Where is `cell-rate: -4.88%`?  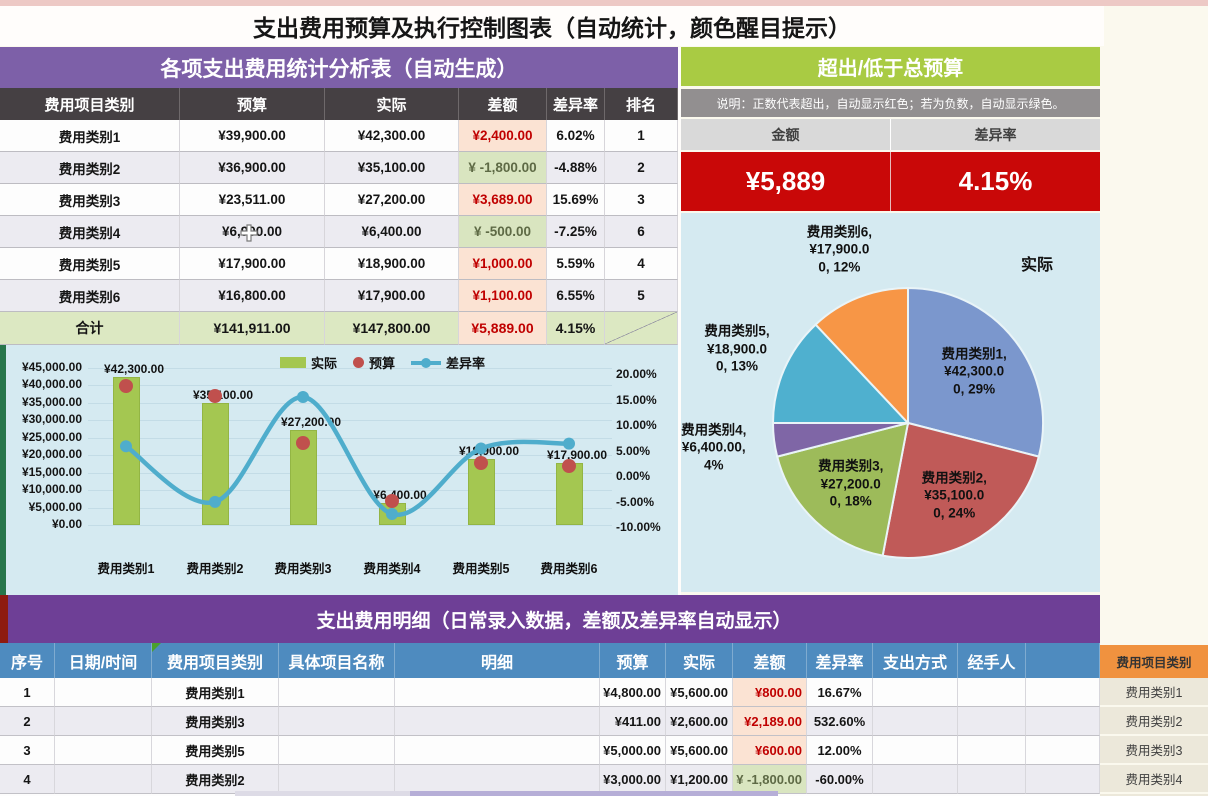
cell-rate: -4.88% is located at coordinates (576, 168).